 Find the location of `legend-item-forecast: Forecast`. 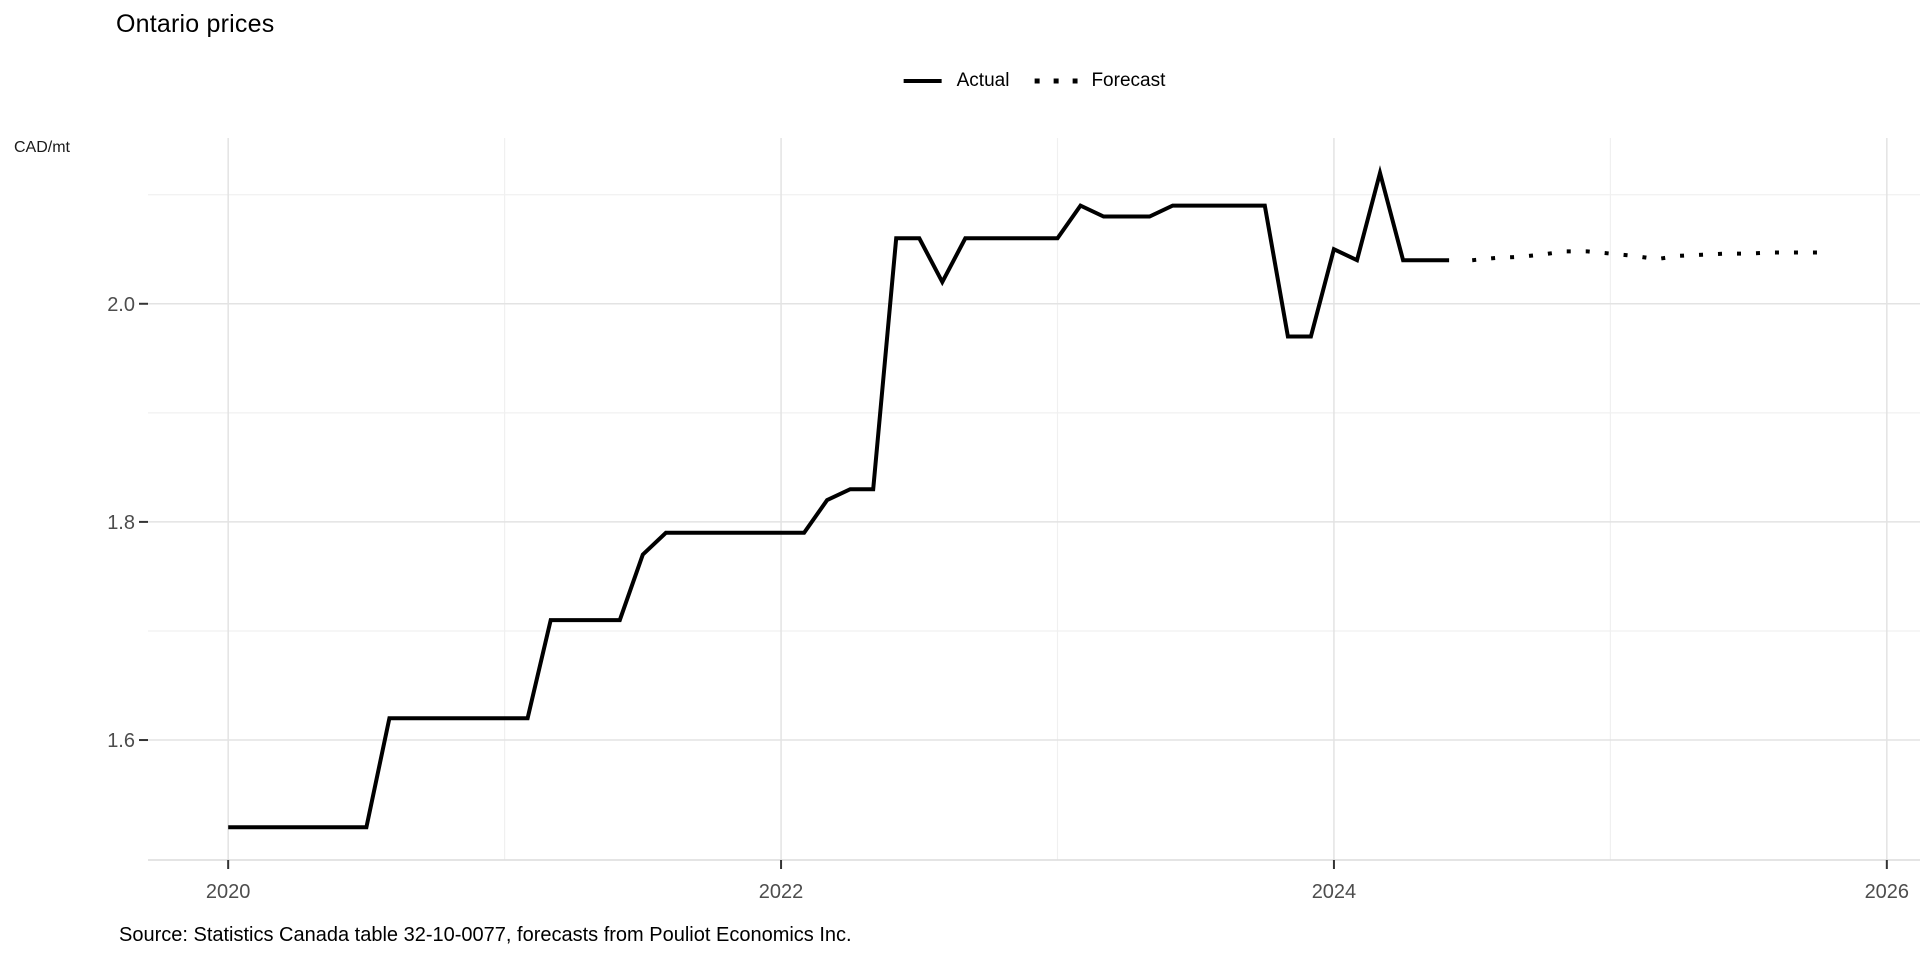

legend-item-forecast: Forecast is located at coordinates (1099, 81).